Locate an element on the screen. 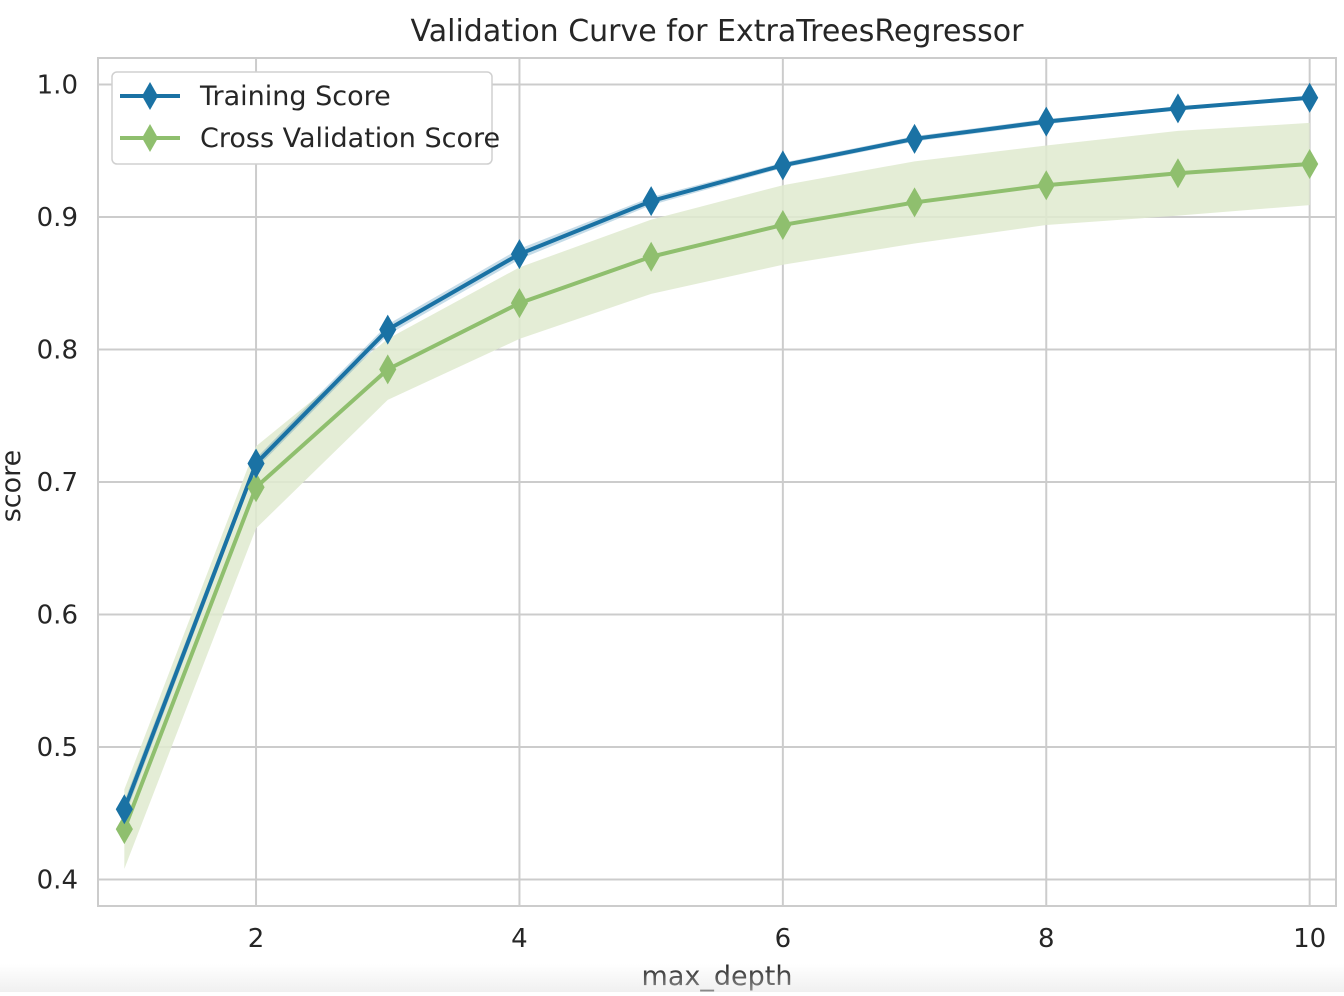 Image resolution: width=1344 pixels, height=996 pixels. y-tick-label: 1.0 is located at coordinates (57, 86).